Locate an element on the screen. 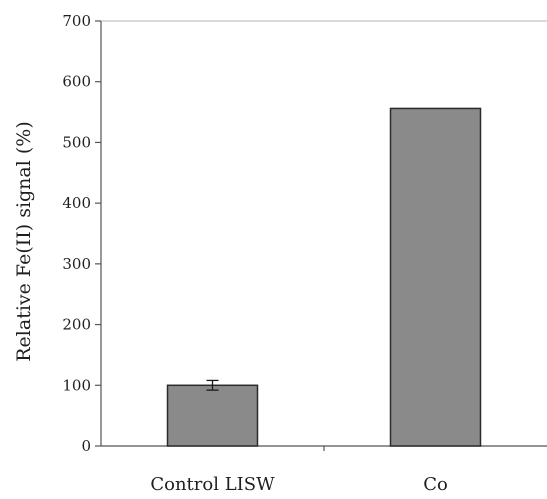  error-bars is located at coordinates (212, 385).